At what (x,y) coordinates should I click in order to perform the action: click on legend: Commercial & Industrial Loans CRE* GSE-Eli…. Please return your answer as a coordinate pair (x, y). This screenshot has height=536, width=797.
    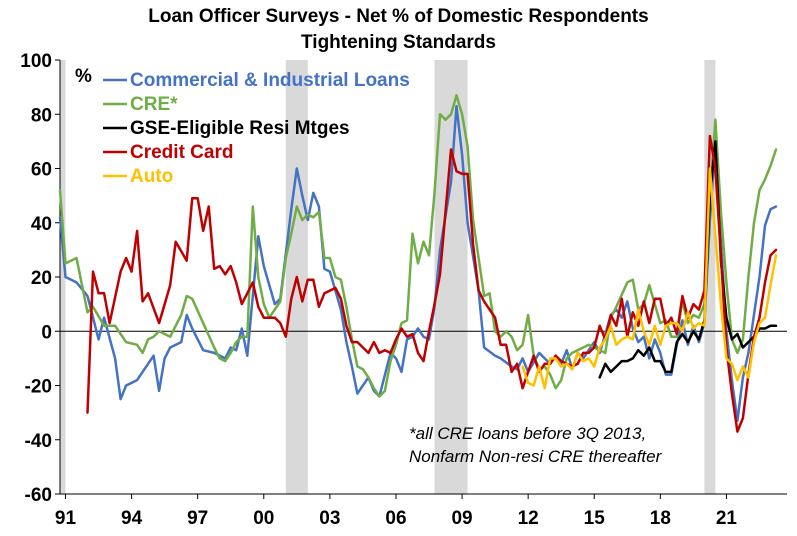
    Looking at the image, I should click on (256, 128).